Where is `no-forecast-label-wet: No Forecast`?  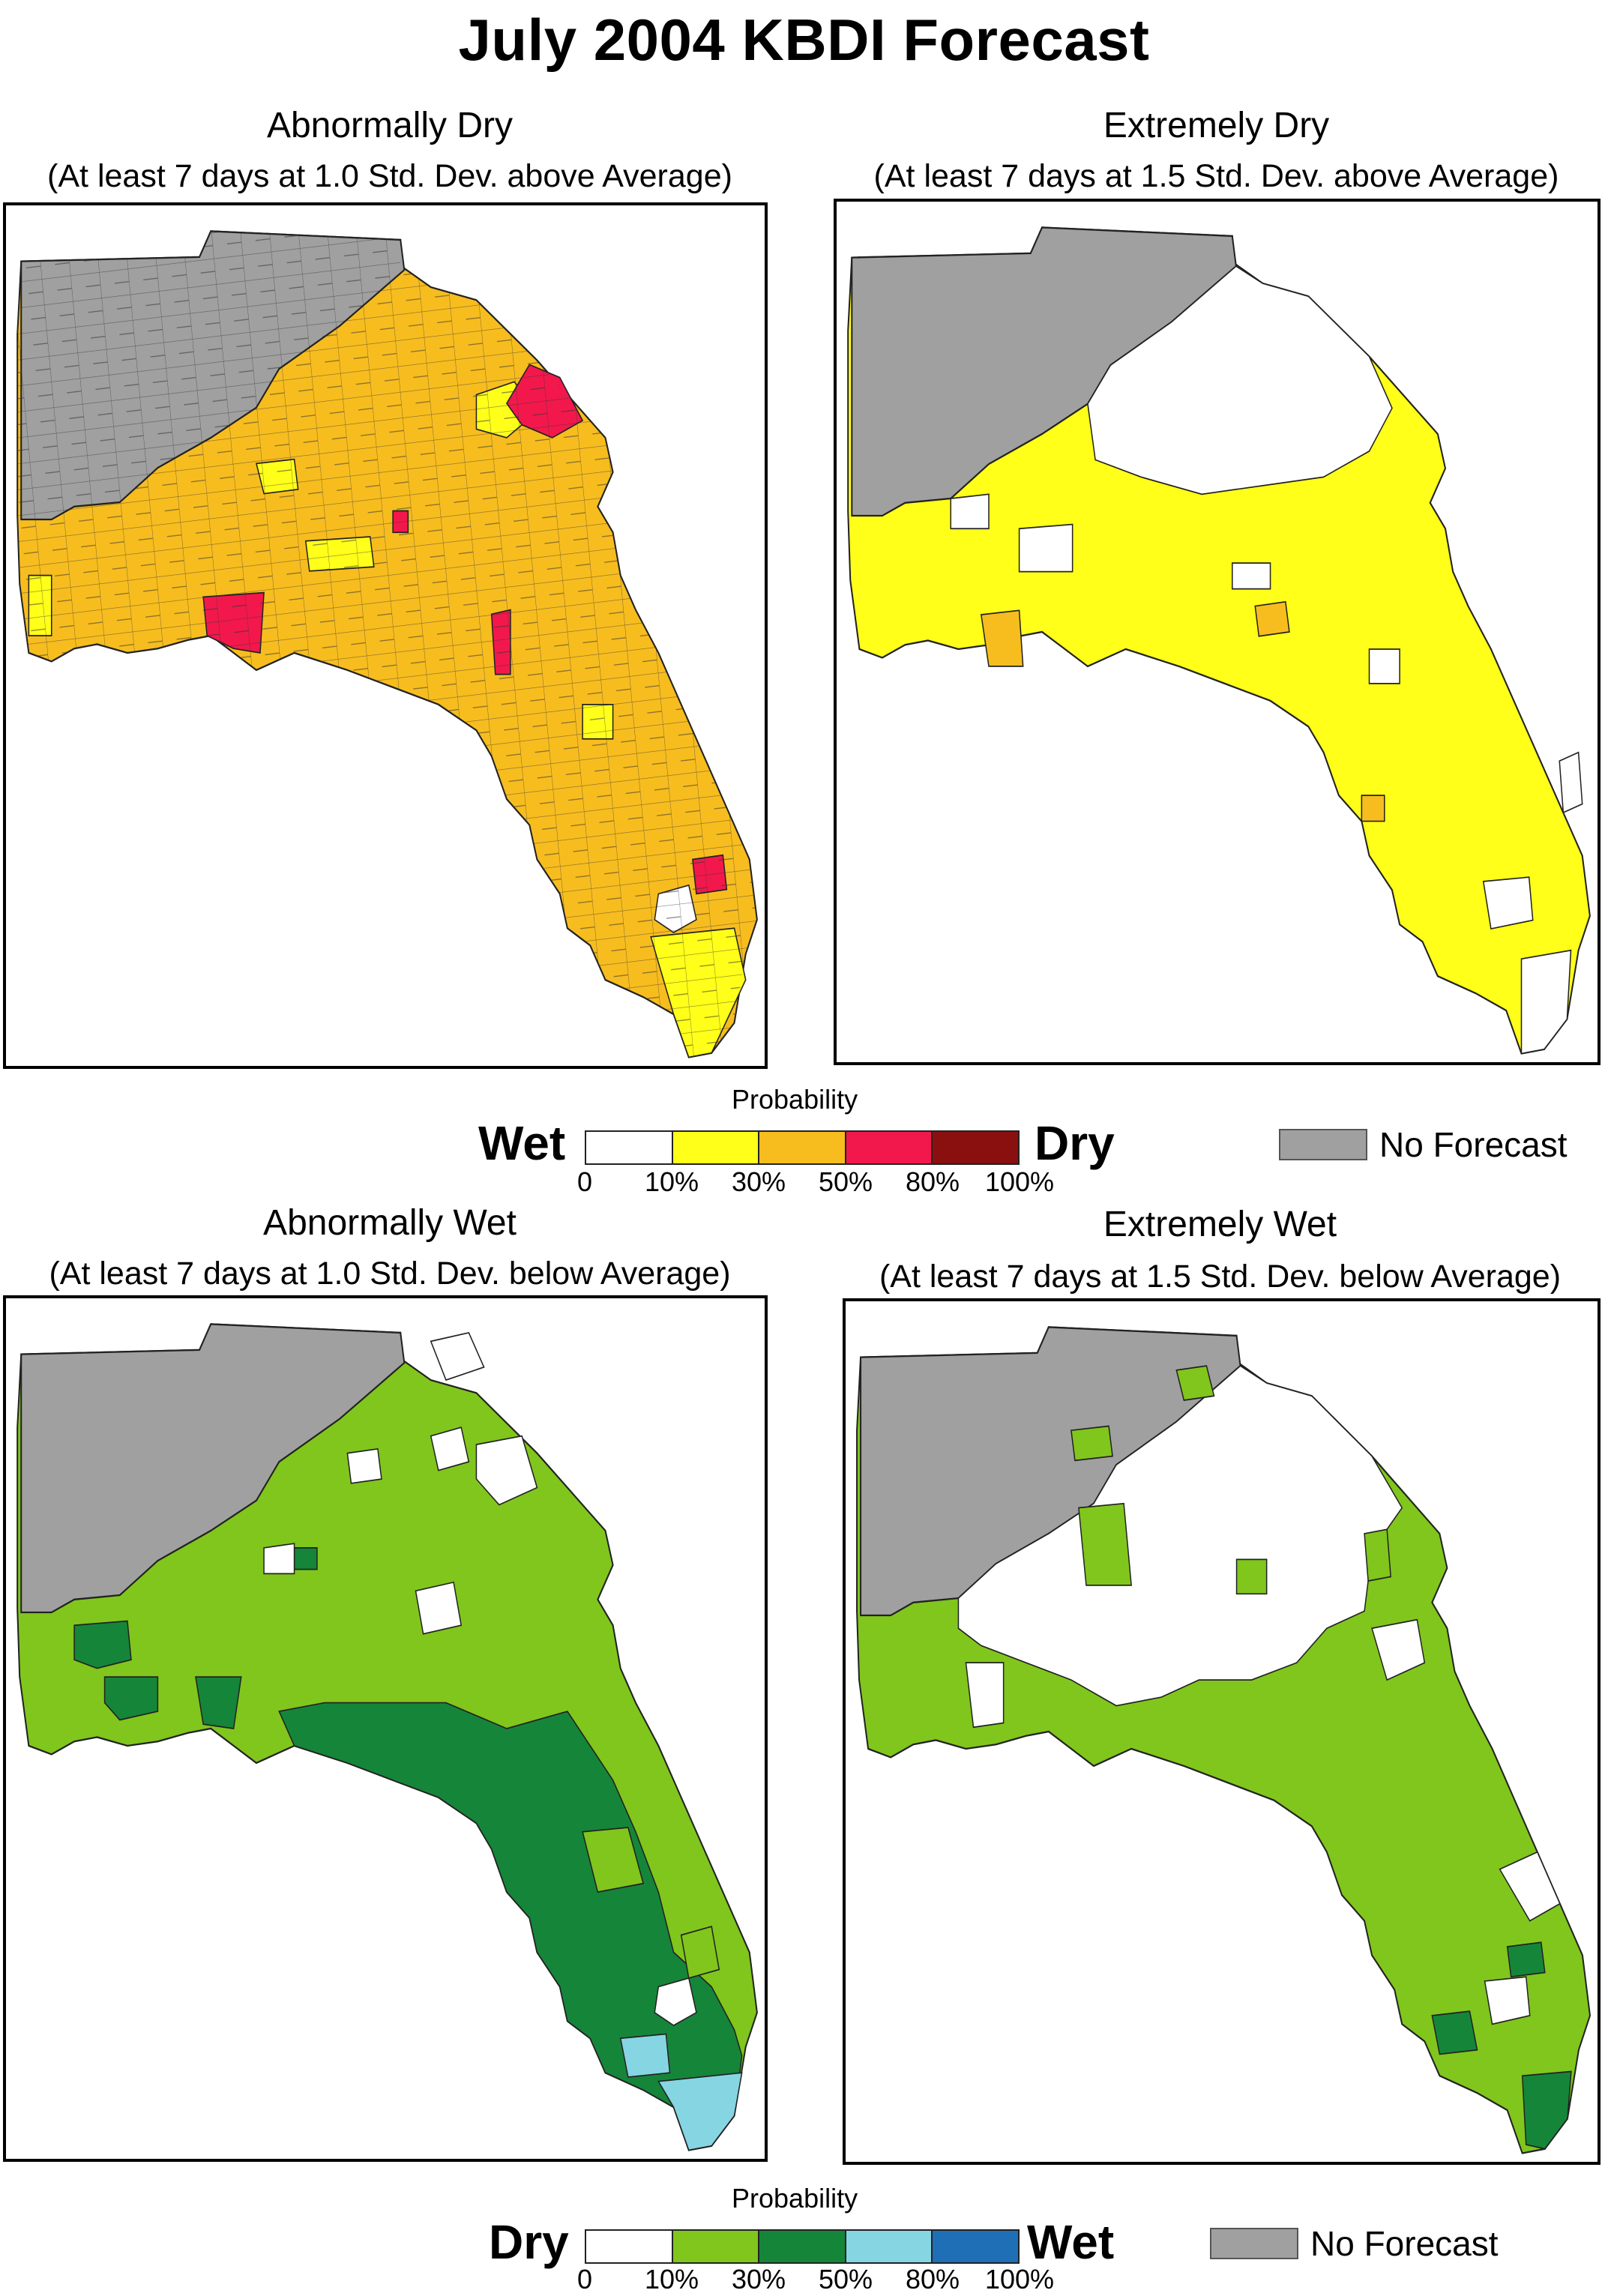 no-forecast-label-wet: No Forecast is located at coordinates (1404, 2243).